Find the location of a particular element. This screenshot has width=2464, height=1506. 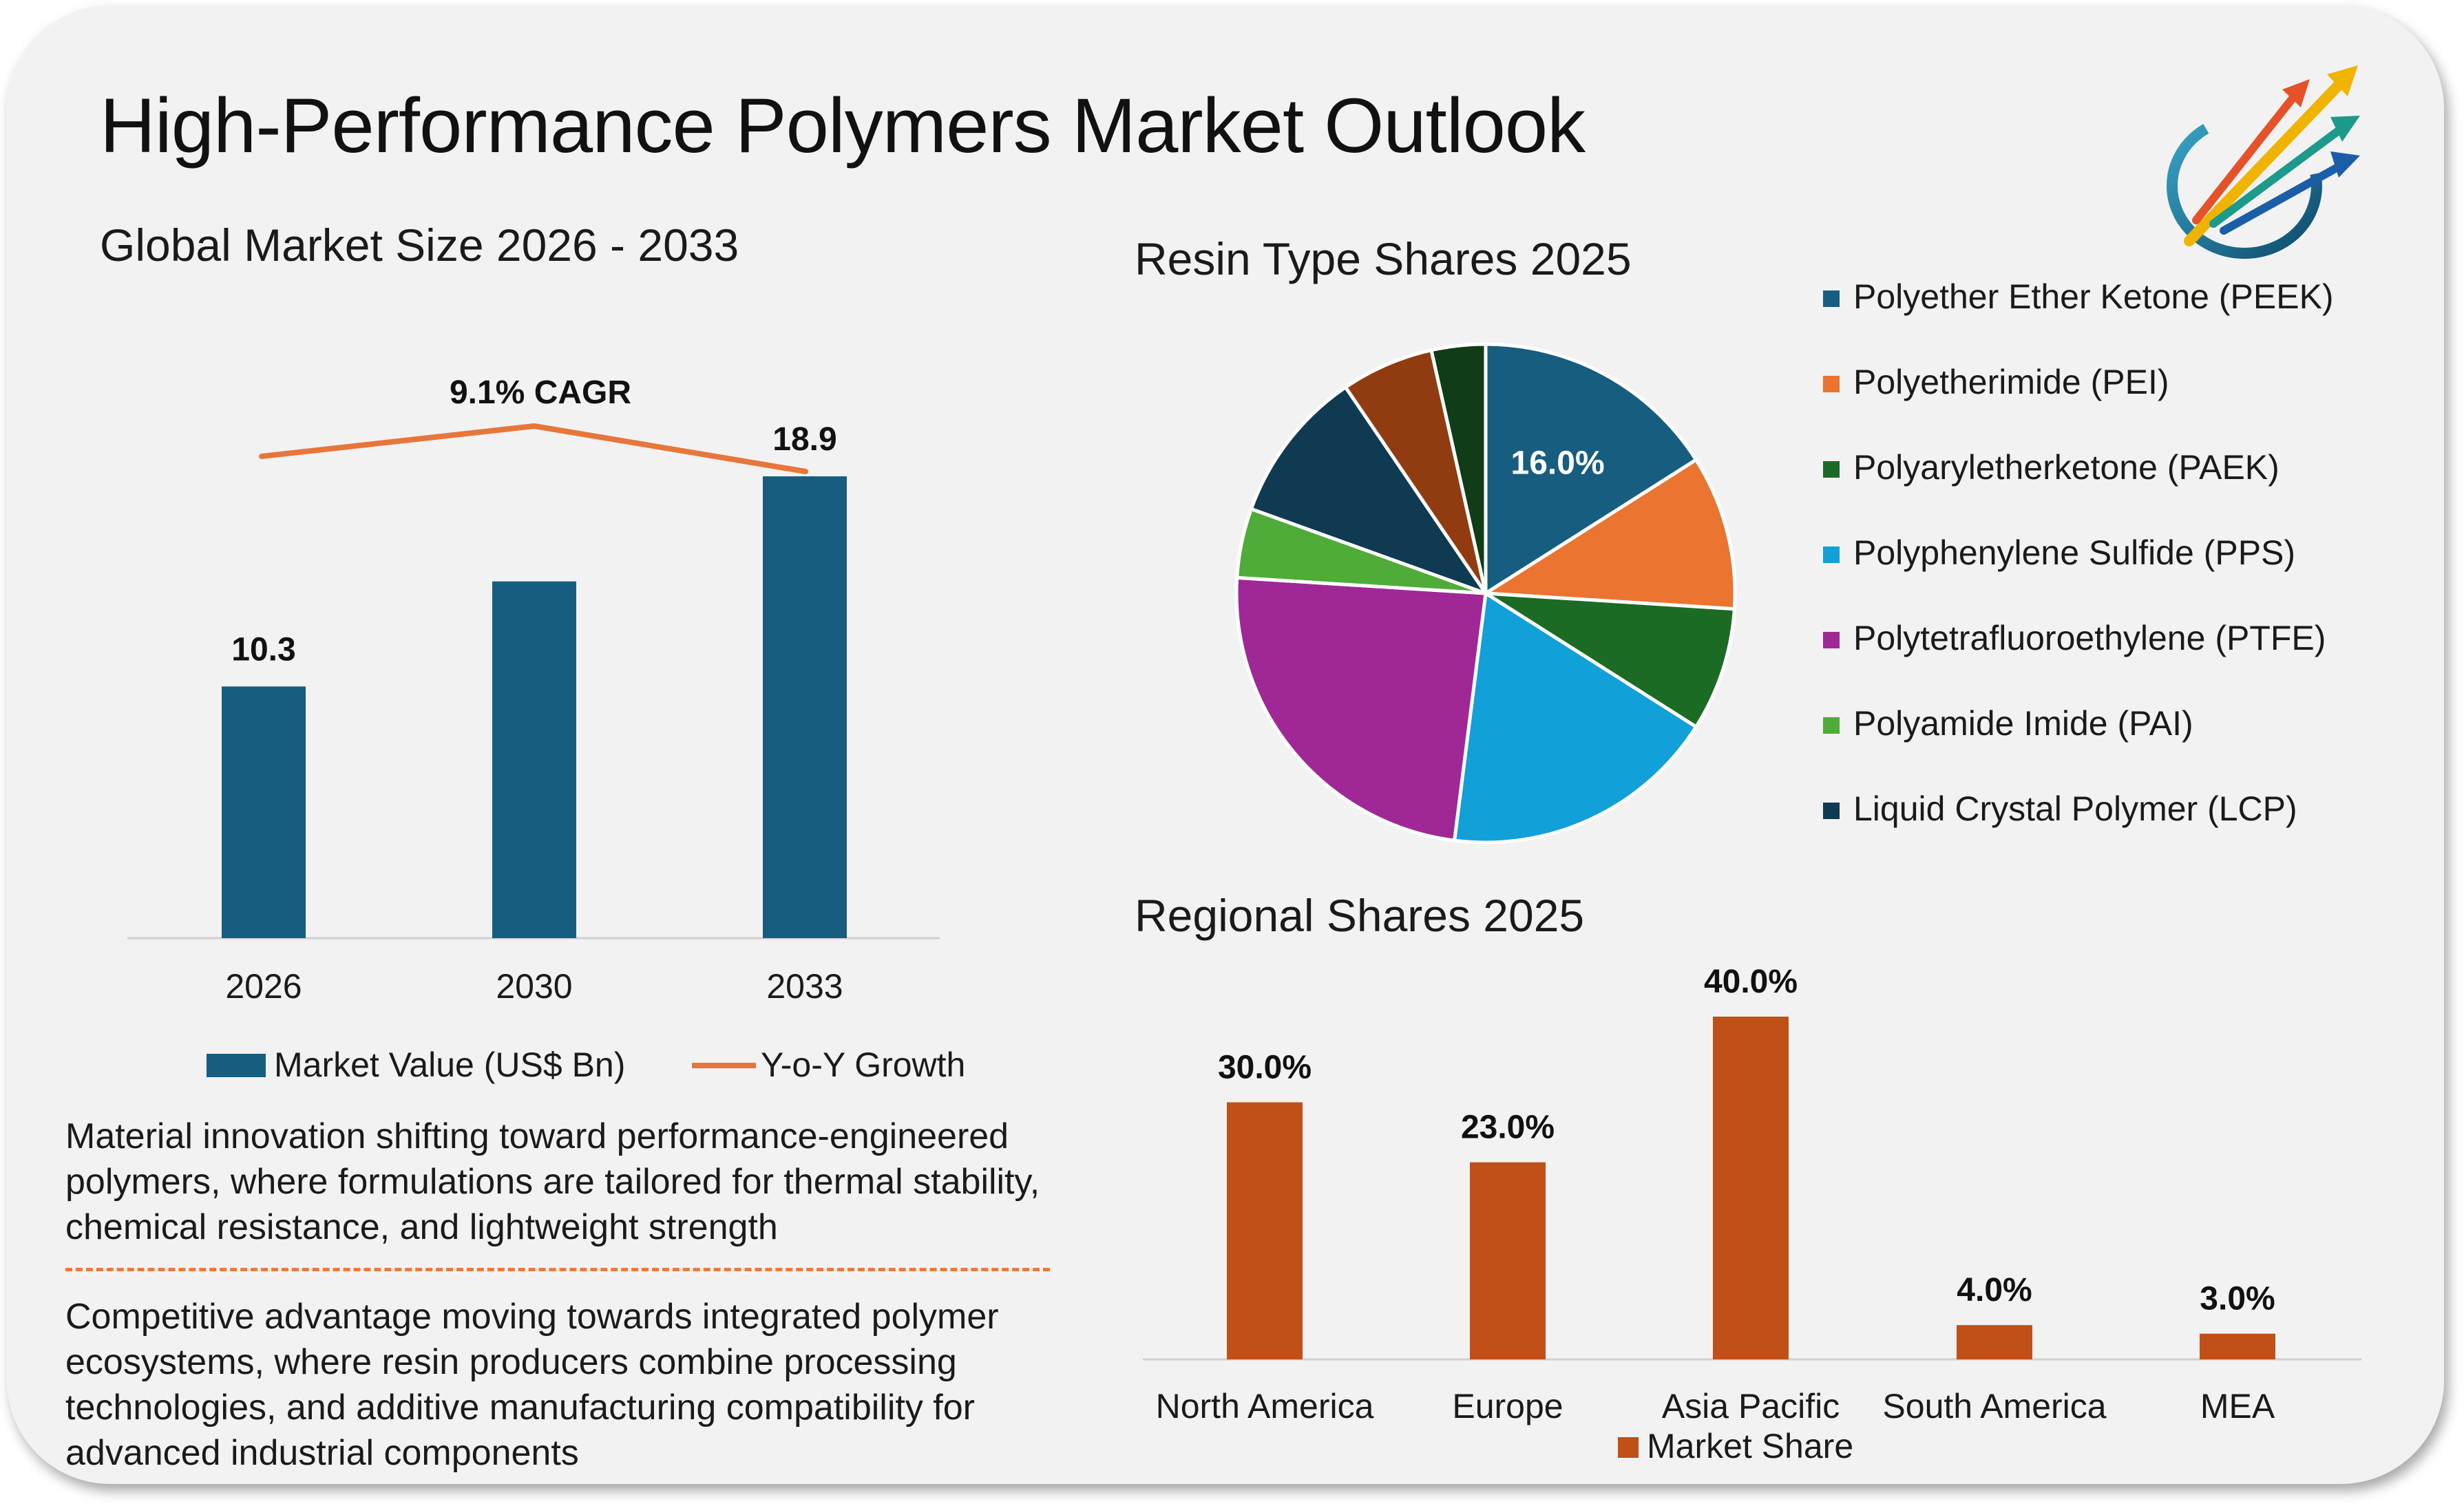

resin-legend-item: Polytetrafluoroethylene (PTFE) is located at coordinates (2120, 638).